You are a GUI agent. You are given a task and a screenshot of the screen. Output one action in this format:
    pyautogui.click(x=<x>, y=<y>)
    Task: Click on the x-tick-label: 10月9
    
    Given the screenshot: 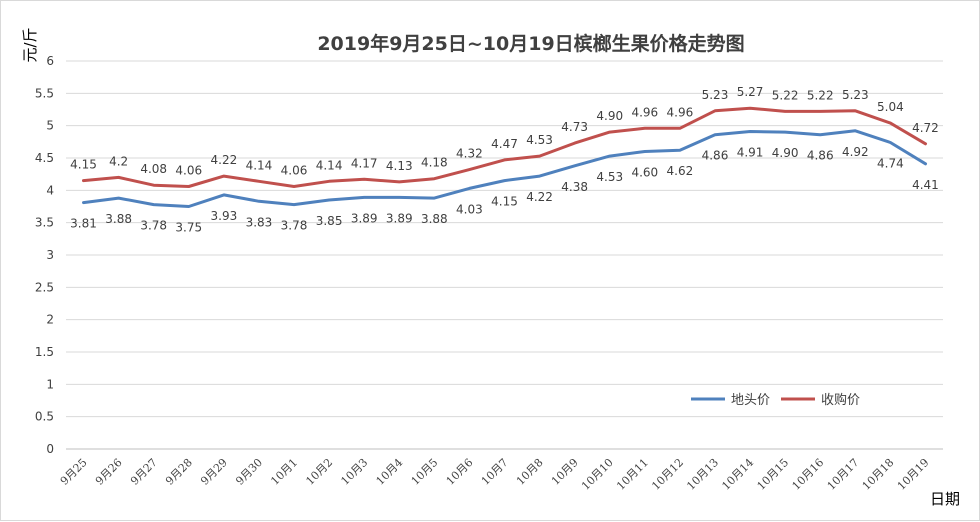 What is the action you would take?
    pyautogui.click(x=565, y=472)
    